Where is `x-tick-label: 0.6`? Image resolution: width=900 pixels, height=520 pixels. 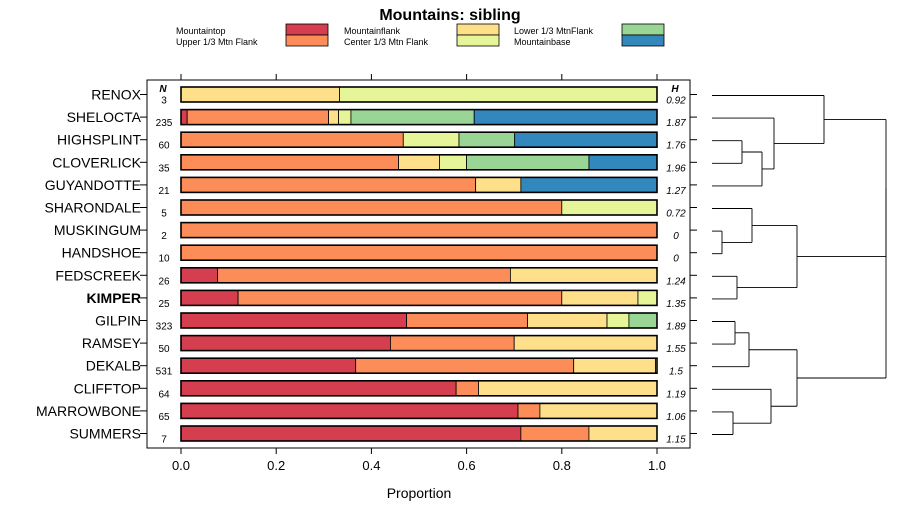 x-tick-label: 0.6 is located at coordinates (467, 465).